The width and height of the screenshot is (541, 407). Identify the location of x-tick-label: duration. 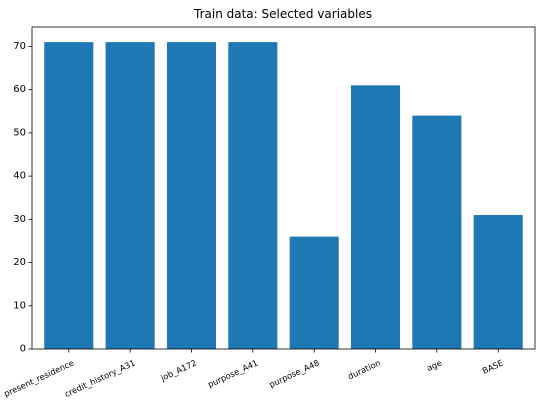
(364, 370).